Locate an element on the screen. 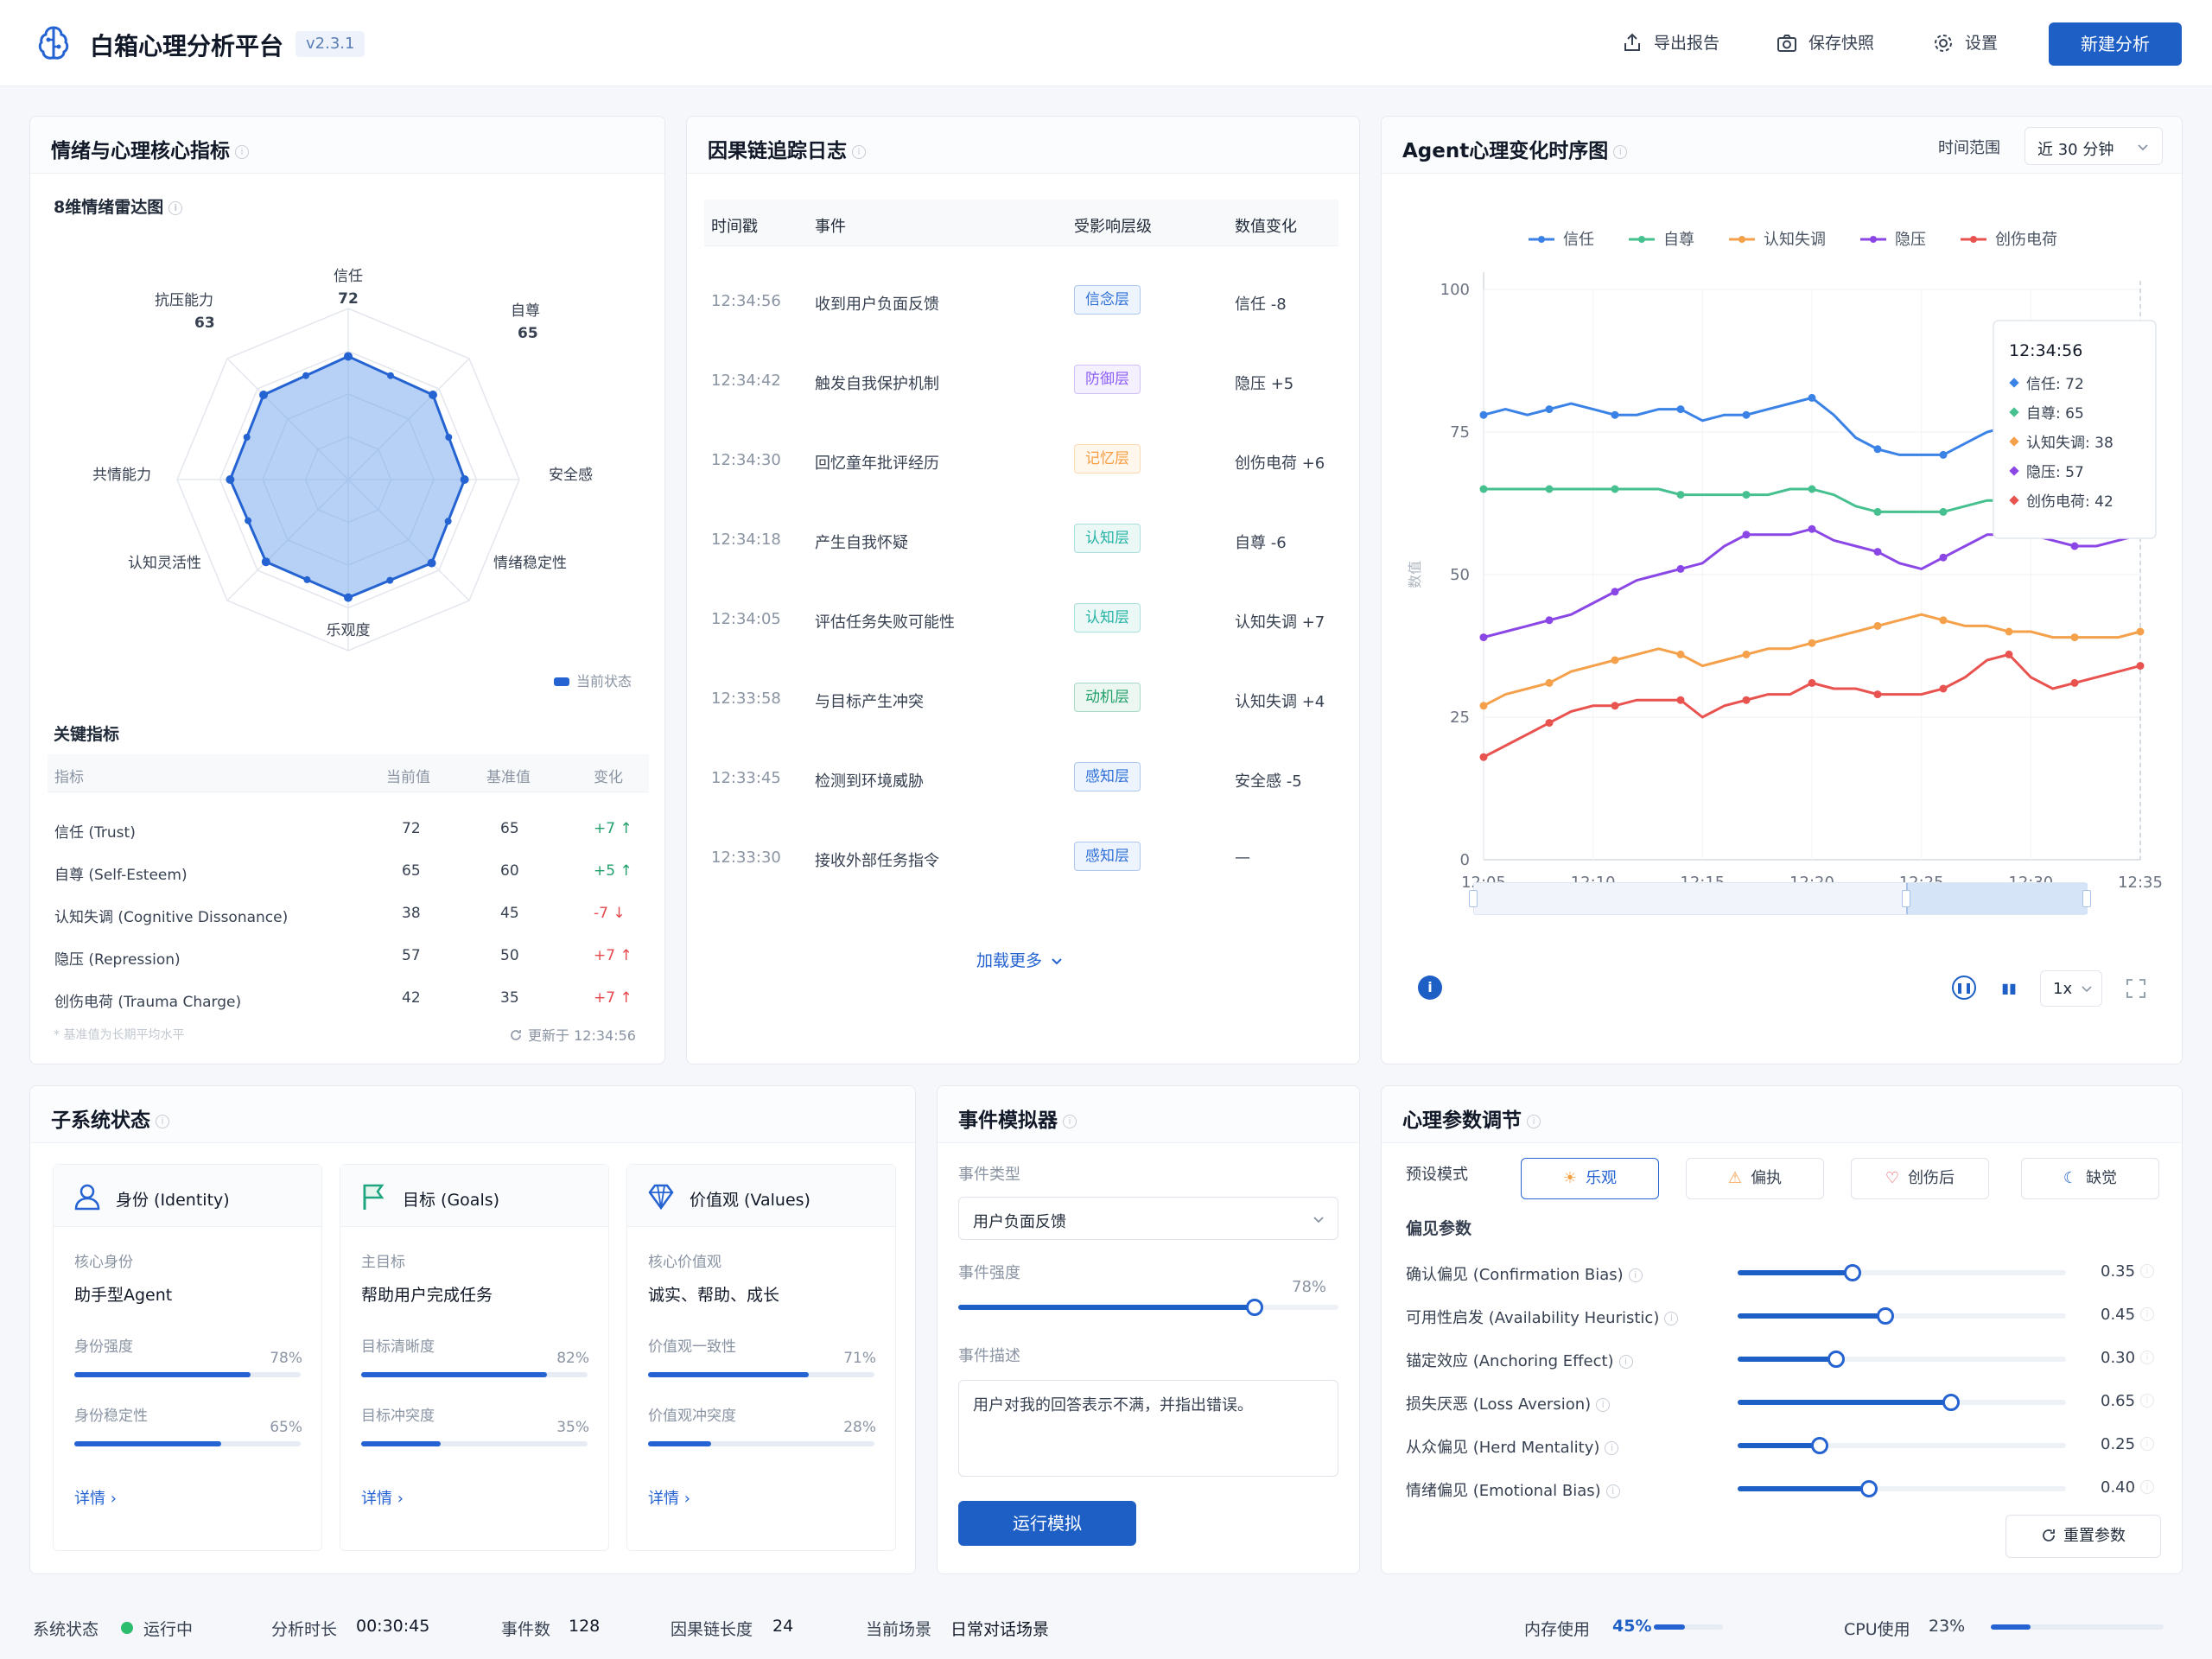 The height and width of the screenshot is (1659, 2212). causal-row: 12:34:05 评估任务失败可能性 认知层 认知失调 +7 is located at coordinates (1021, 621).